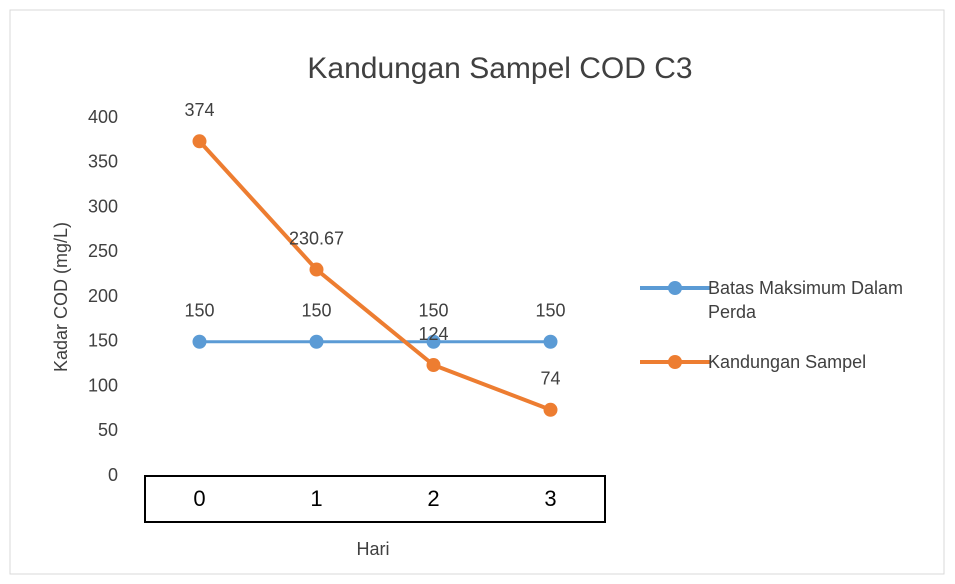  What do you see at coordinates (103, 296) in the screenshot?
I see `y-tick-label: 200` at bounding box center [103, 296].